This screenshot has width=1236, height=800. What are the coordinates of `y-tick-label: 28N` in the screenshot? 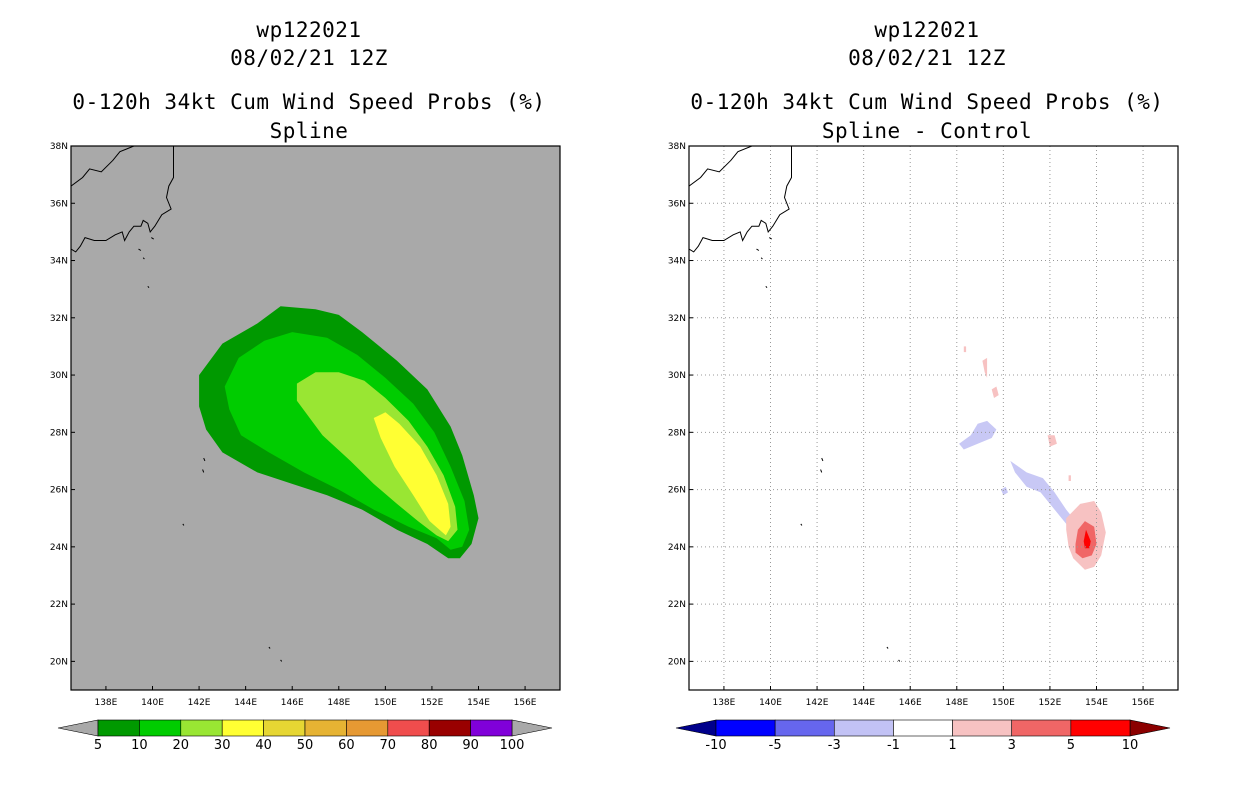 It's located at (677, 433).